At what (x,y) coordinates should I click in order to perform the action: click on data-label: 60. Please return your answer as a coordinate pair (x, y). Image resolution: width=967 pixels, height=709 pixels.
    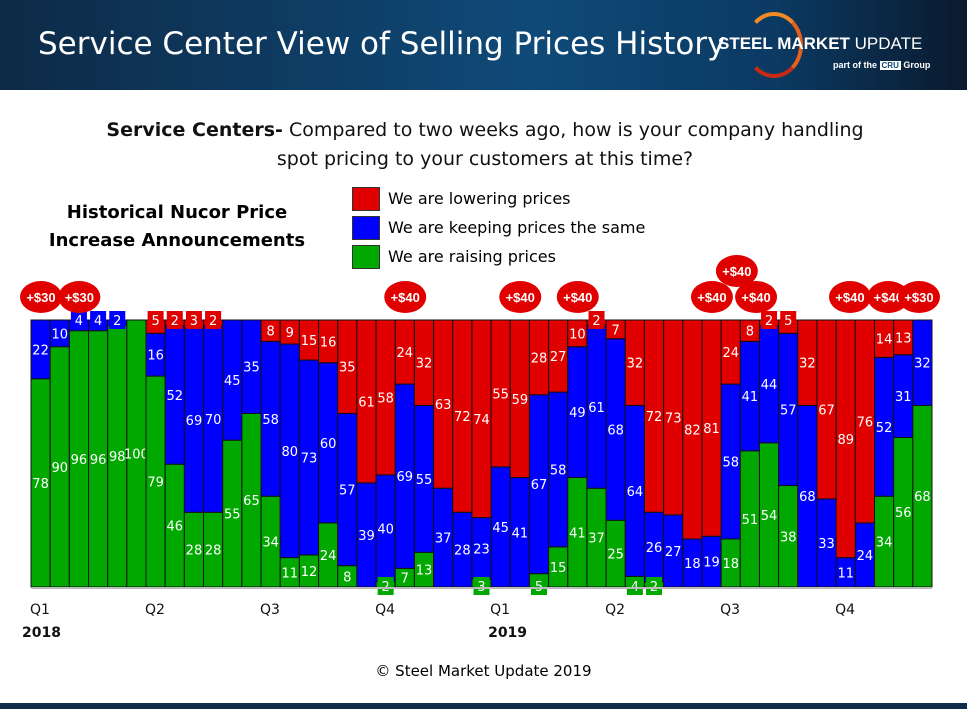
    Looking at the image, I should click on (328, 444).